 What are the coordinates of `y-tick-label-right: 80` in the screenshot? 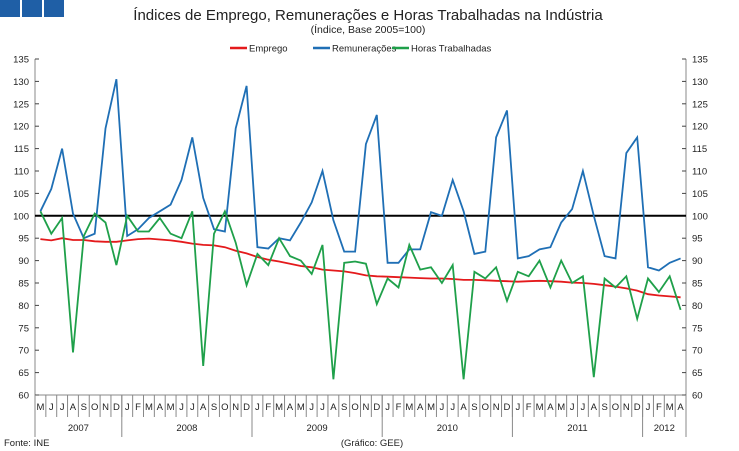 It's located at (697, 306).